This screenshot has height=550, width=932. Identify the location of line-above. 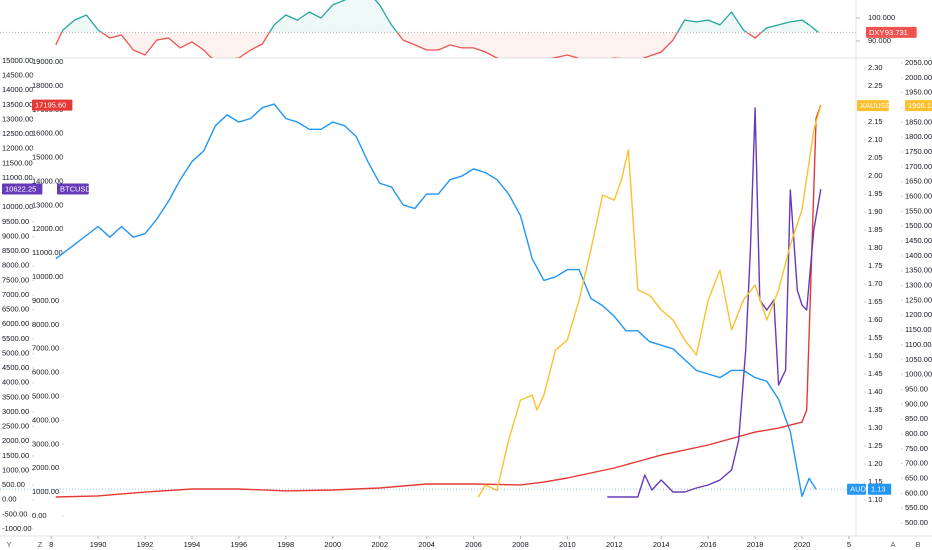
(440, 16).